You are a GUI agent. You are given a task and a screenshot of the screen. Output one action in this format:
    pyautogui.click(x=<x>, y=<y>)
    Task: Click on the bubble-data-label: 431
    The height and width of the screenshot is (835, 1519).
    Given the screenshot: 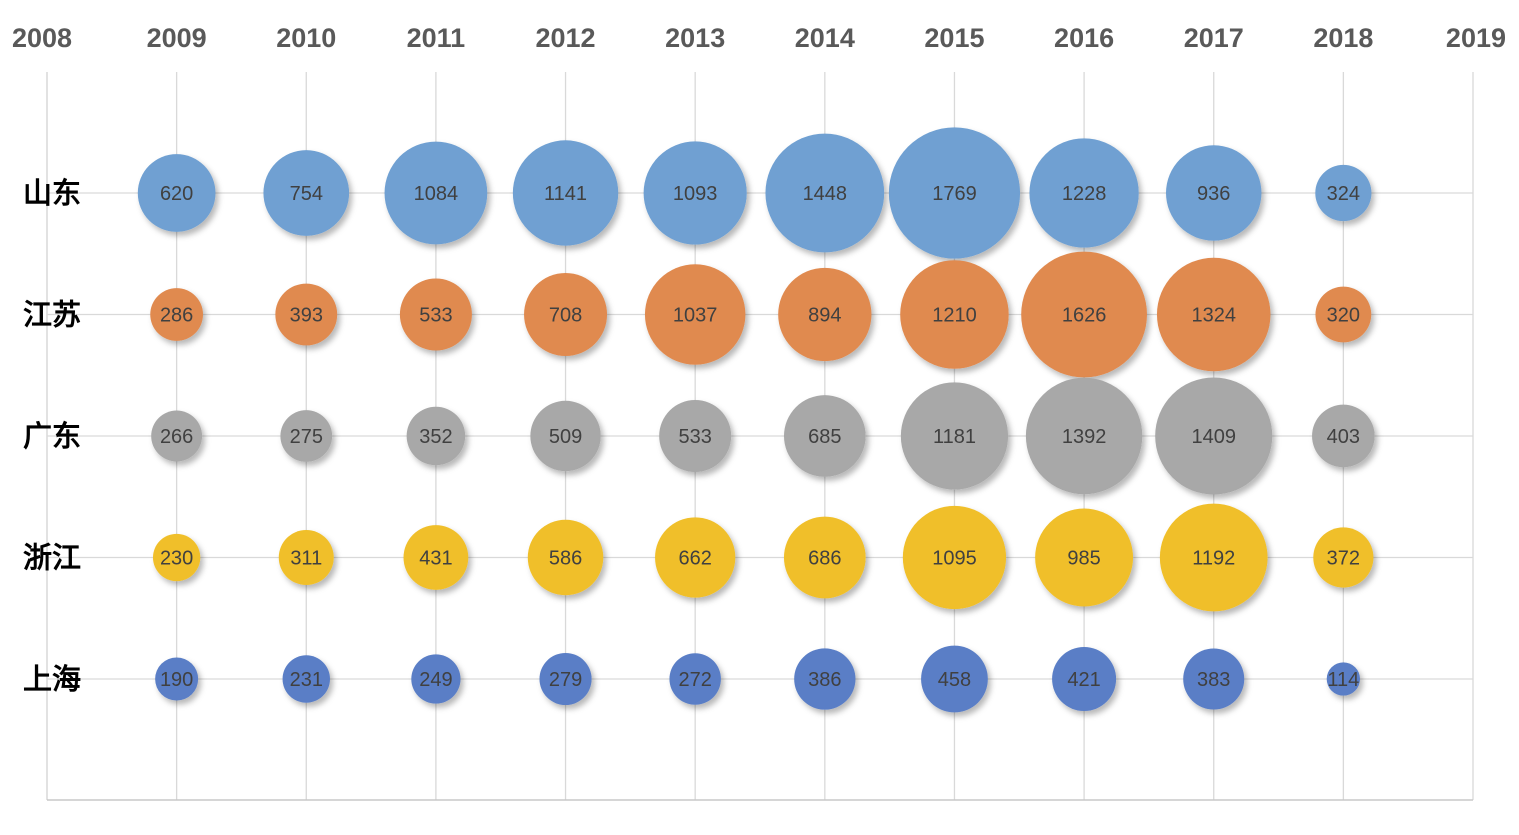 What is the action you would take?
    pyautogui.click(x=435, y=559)
    